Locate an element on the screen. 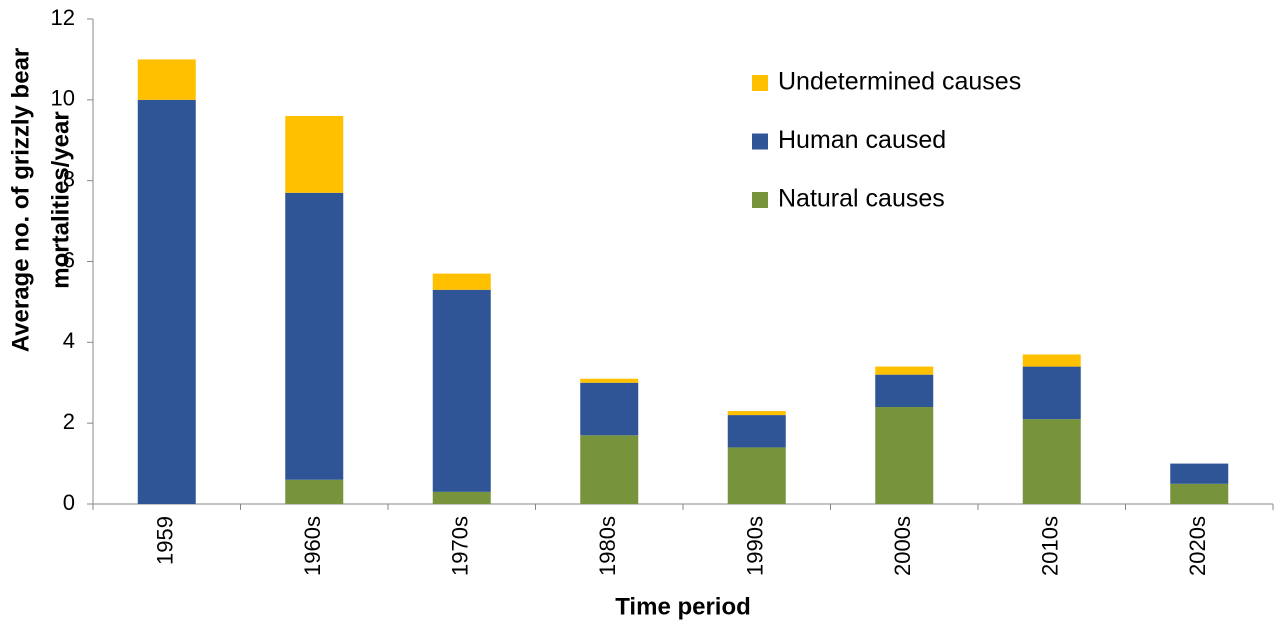  x-tick-label: 2010s is located at coordinates (1050, 546).